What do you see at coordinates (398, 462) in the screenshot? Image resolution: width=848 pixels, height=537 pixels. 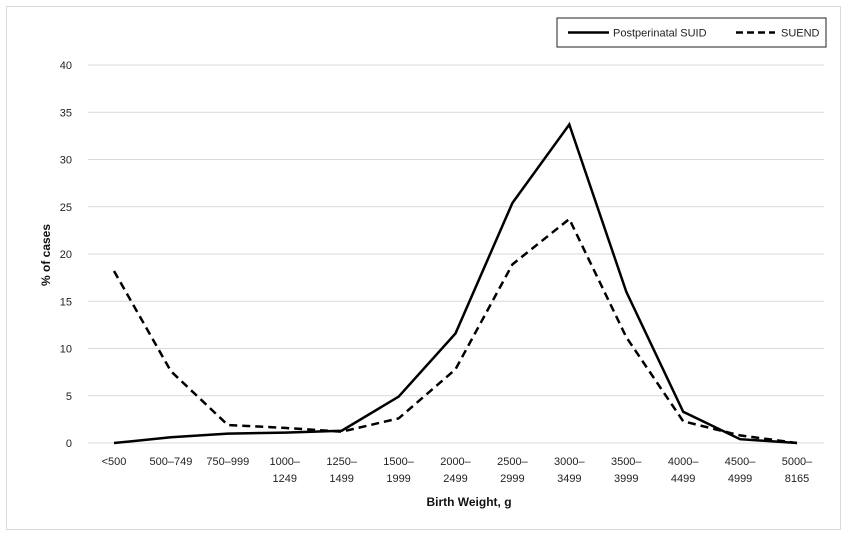 I see `x-tick-label: 1500–` at bounding box center [398, 462].